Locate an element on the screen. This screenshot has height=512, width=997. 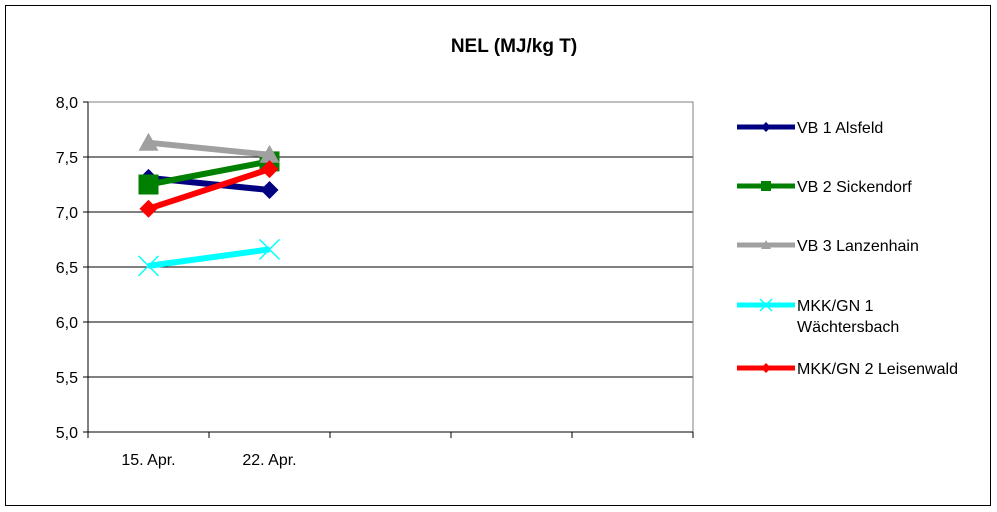
legend-item: MKK/GN 1 Wächtersbach is located at coordinates (818, 317).